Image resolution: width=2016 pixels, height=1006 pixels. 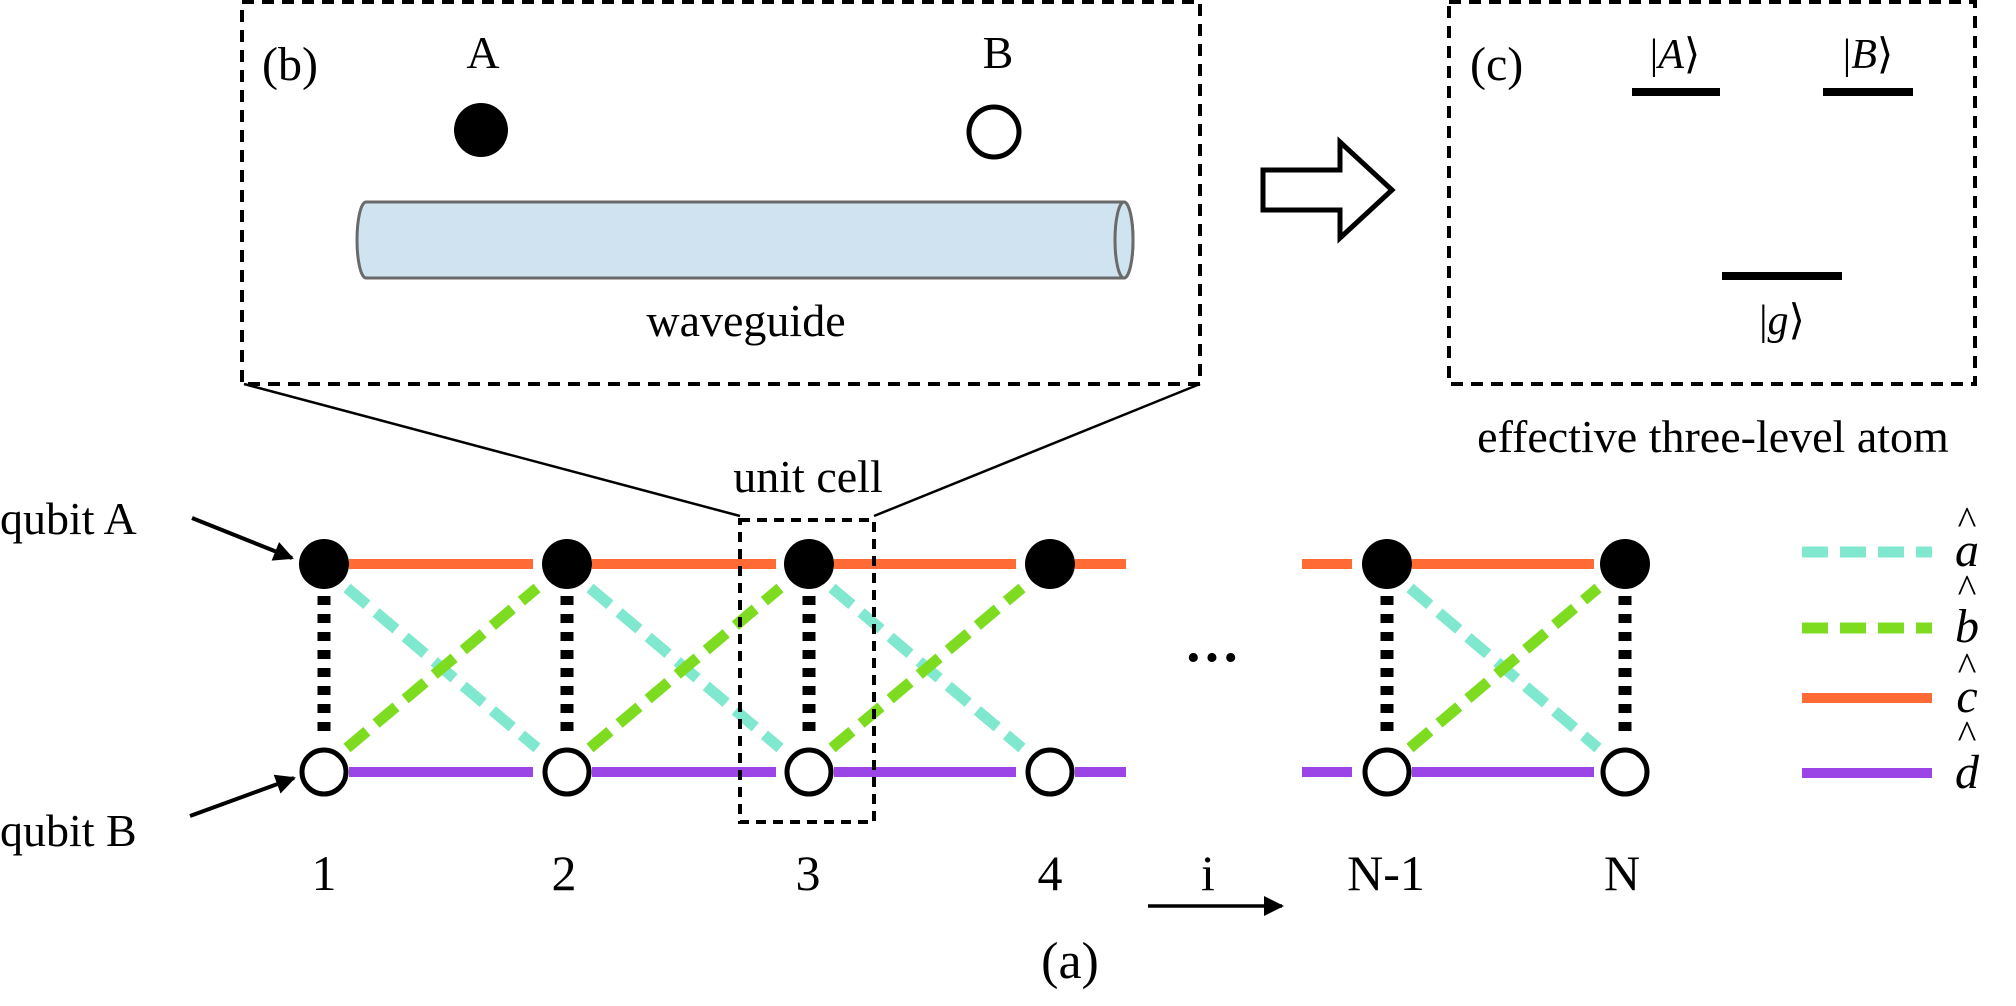 I want to click on svg-text: a, so click(x=1967, y=550).